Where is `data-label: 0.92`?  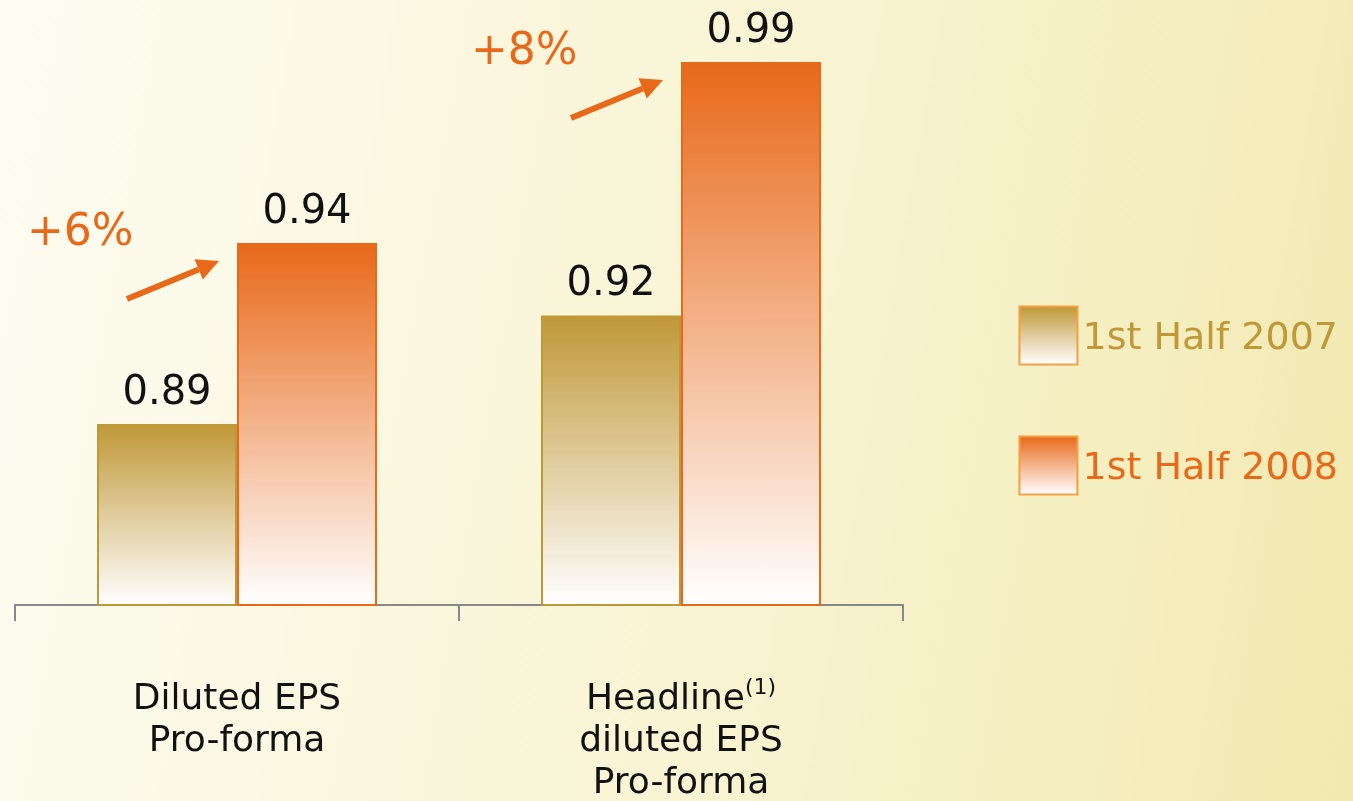
data-label: 0.92 is located at coordinates (611, 281).